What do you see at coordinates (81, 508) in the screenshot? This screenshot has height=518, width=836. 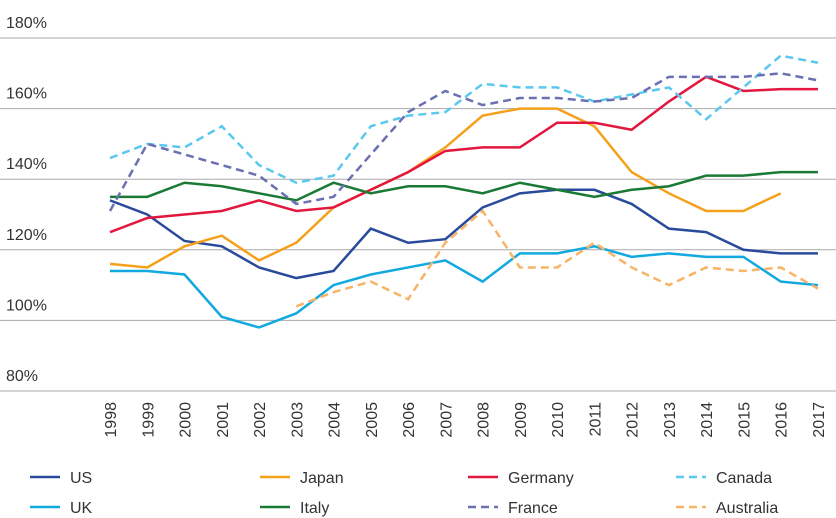 I see `legend-label: UK` at bounding box center [81, 508].